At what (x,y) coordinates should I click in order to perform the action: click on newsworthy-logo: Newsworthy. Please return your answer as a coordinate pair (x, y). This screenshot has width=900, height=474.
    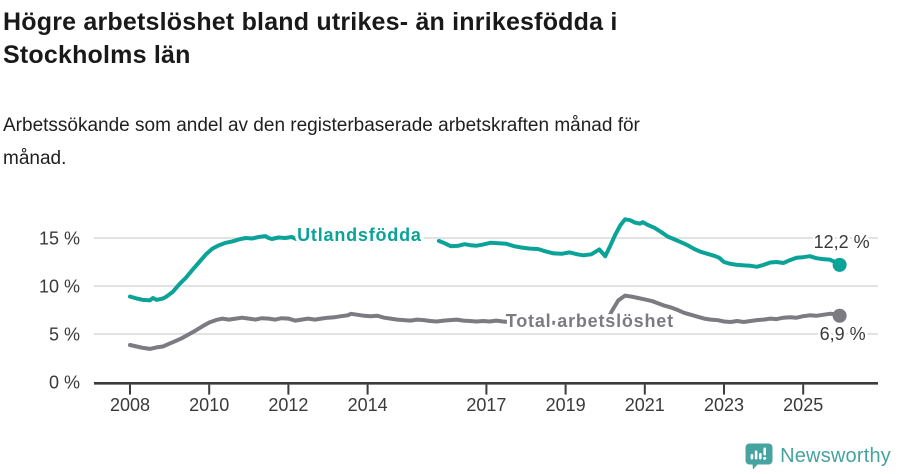
    Looking at the image, I should click on (818, 456).